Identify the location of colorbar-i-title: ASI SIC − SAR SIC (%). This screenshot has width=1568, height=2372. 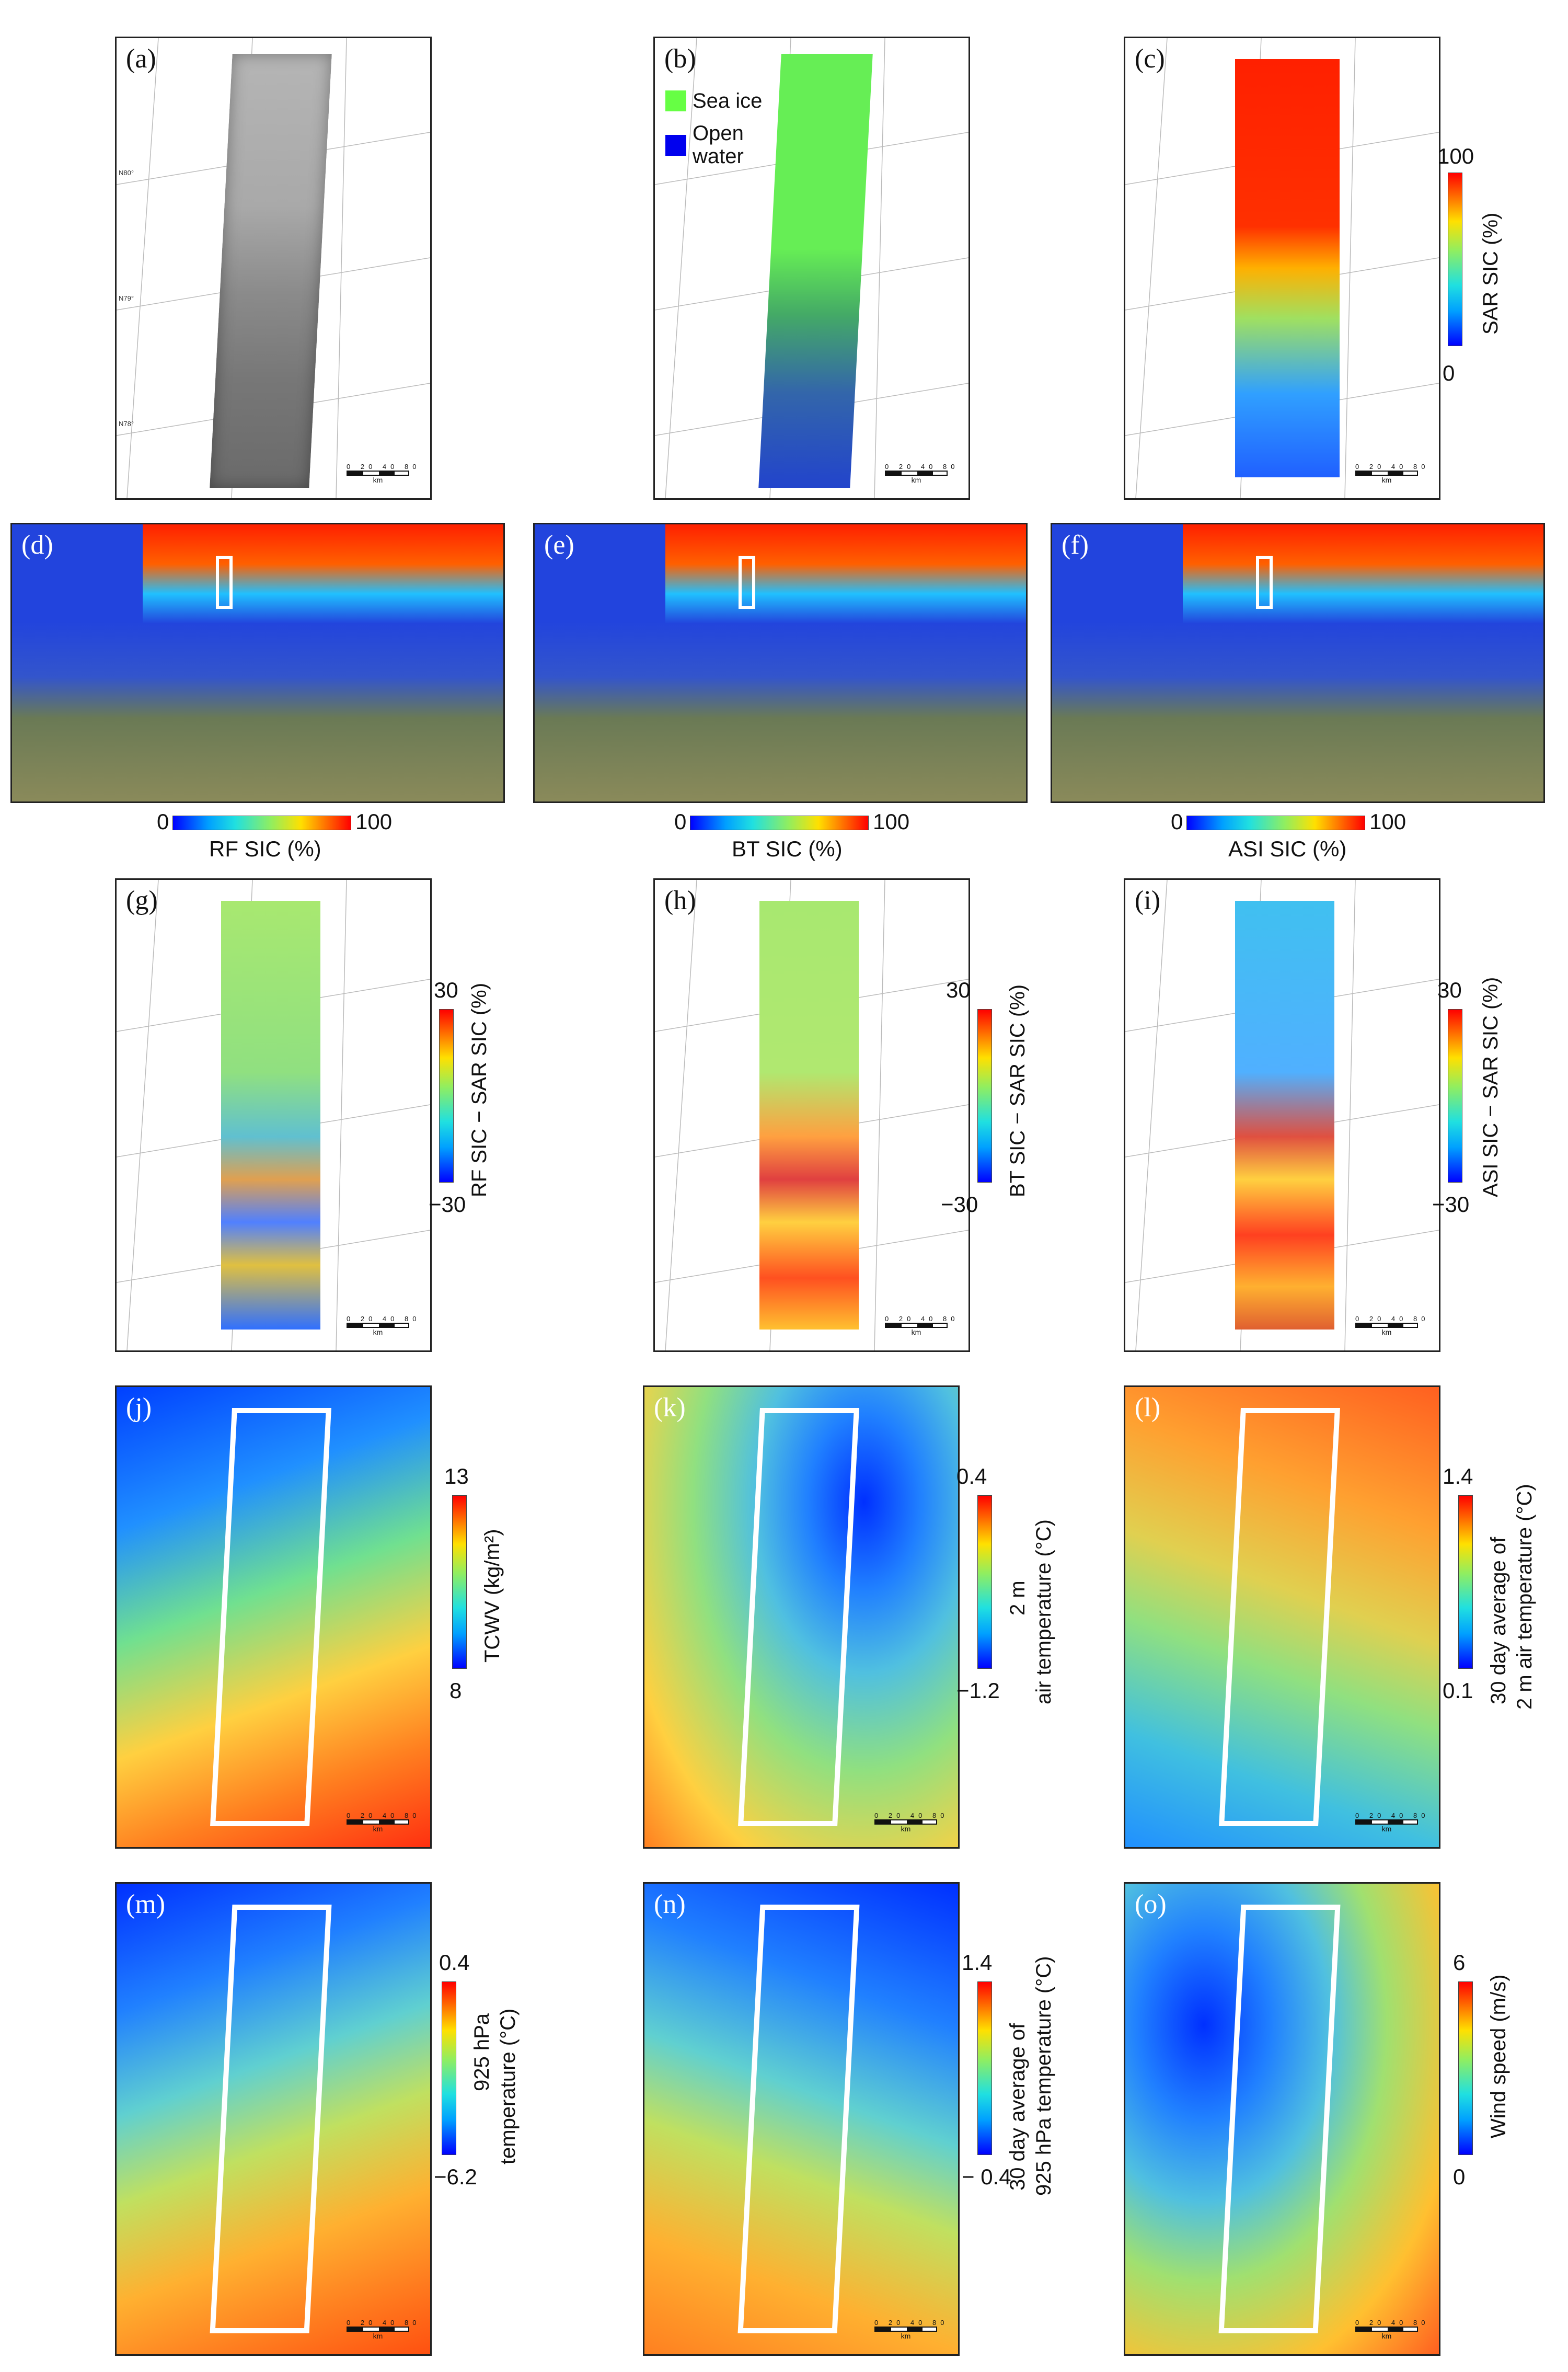
(1490, 1087).